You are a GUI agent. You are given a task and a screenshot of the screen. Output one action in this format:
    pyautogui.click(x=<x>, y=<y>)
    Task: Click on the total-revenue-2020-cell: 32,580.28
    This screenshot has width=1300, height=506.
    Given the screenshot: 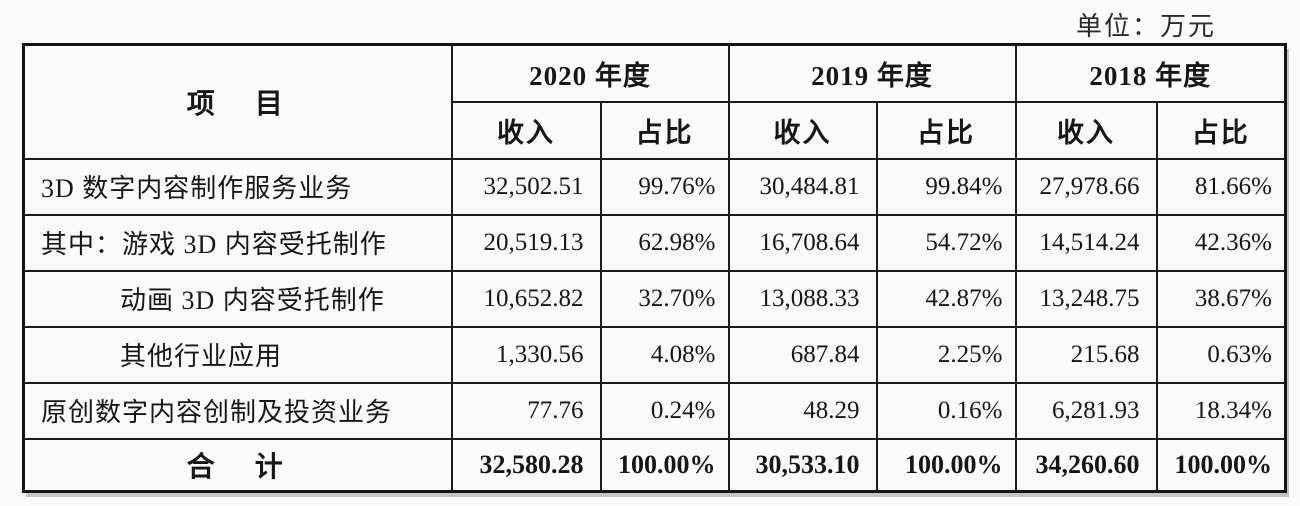 What is the action you would take?
    pyautogui.click(x=526, y=465)
    